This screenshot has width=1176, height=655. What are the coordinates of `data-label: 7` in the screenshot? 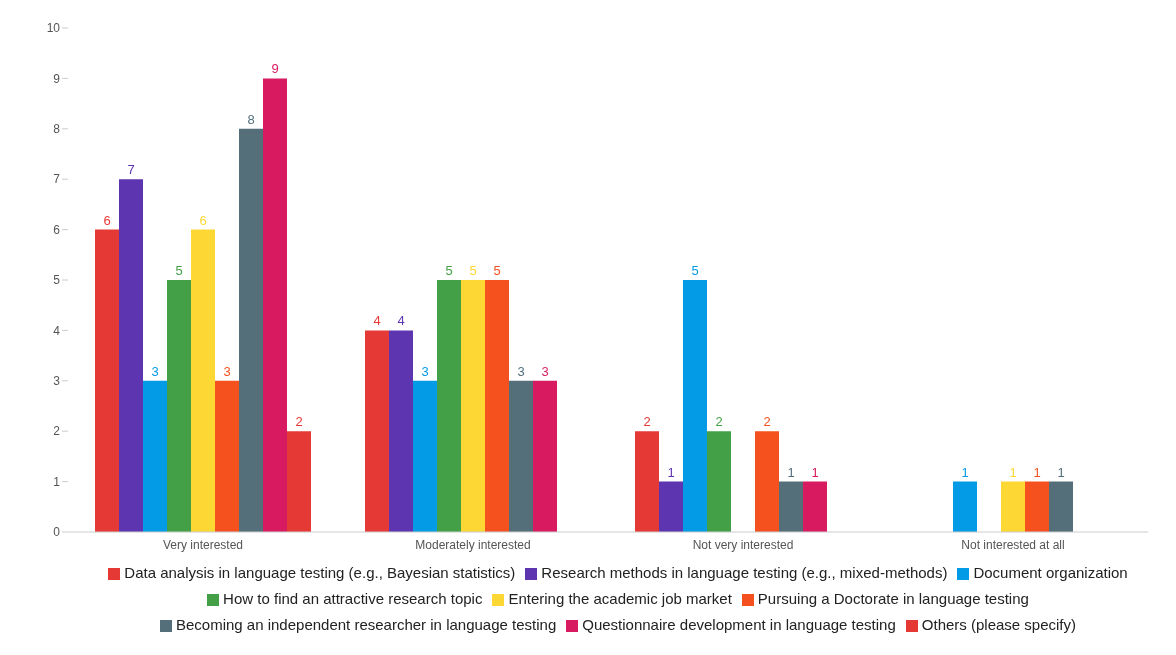 It's located at (131, 170).